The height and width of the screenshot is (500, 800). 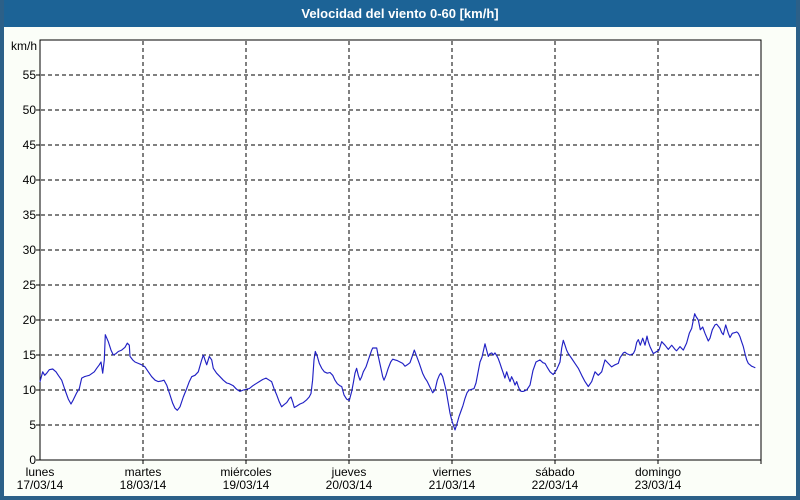 I want to click on titlebar: Velocidad del viento 0-60 [km/h], so click(x=400, y=13).